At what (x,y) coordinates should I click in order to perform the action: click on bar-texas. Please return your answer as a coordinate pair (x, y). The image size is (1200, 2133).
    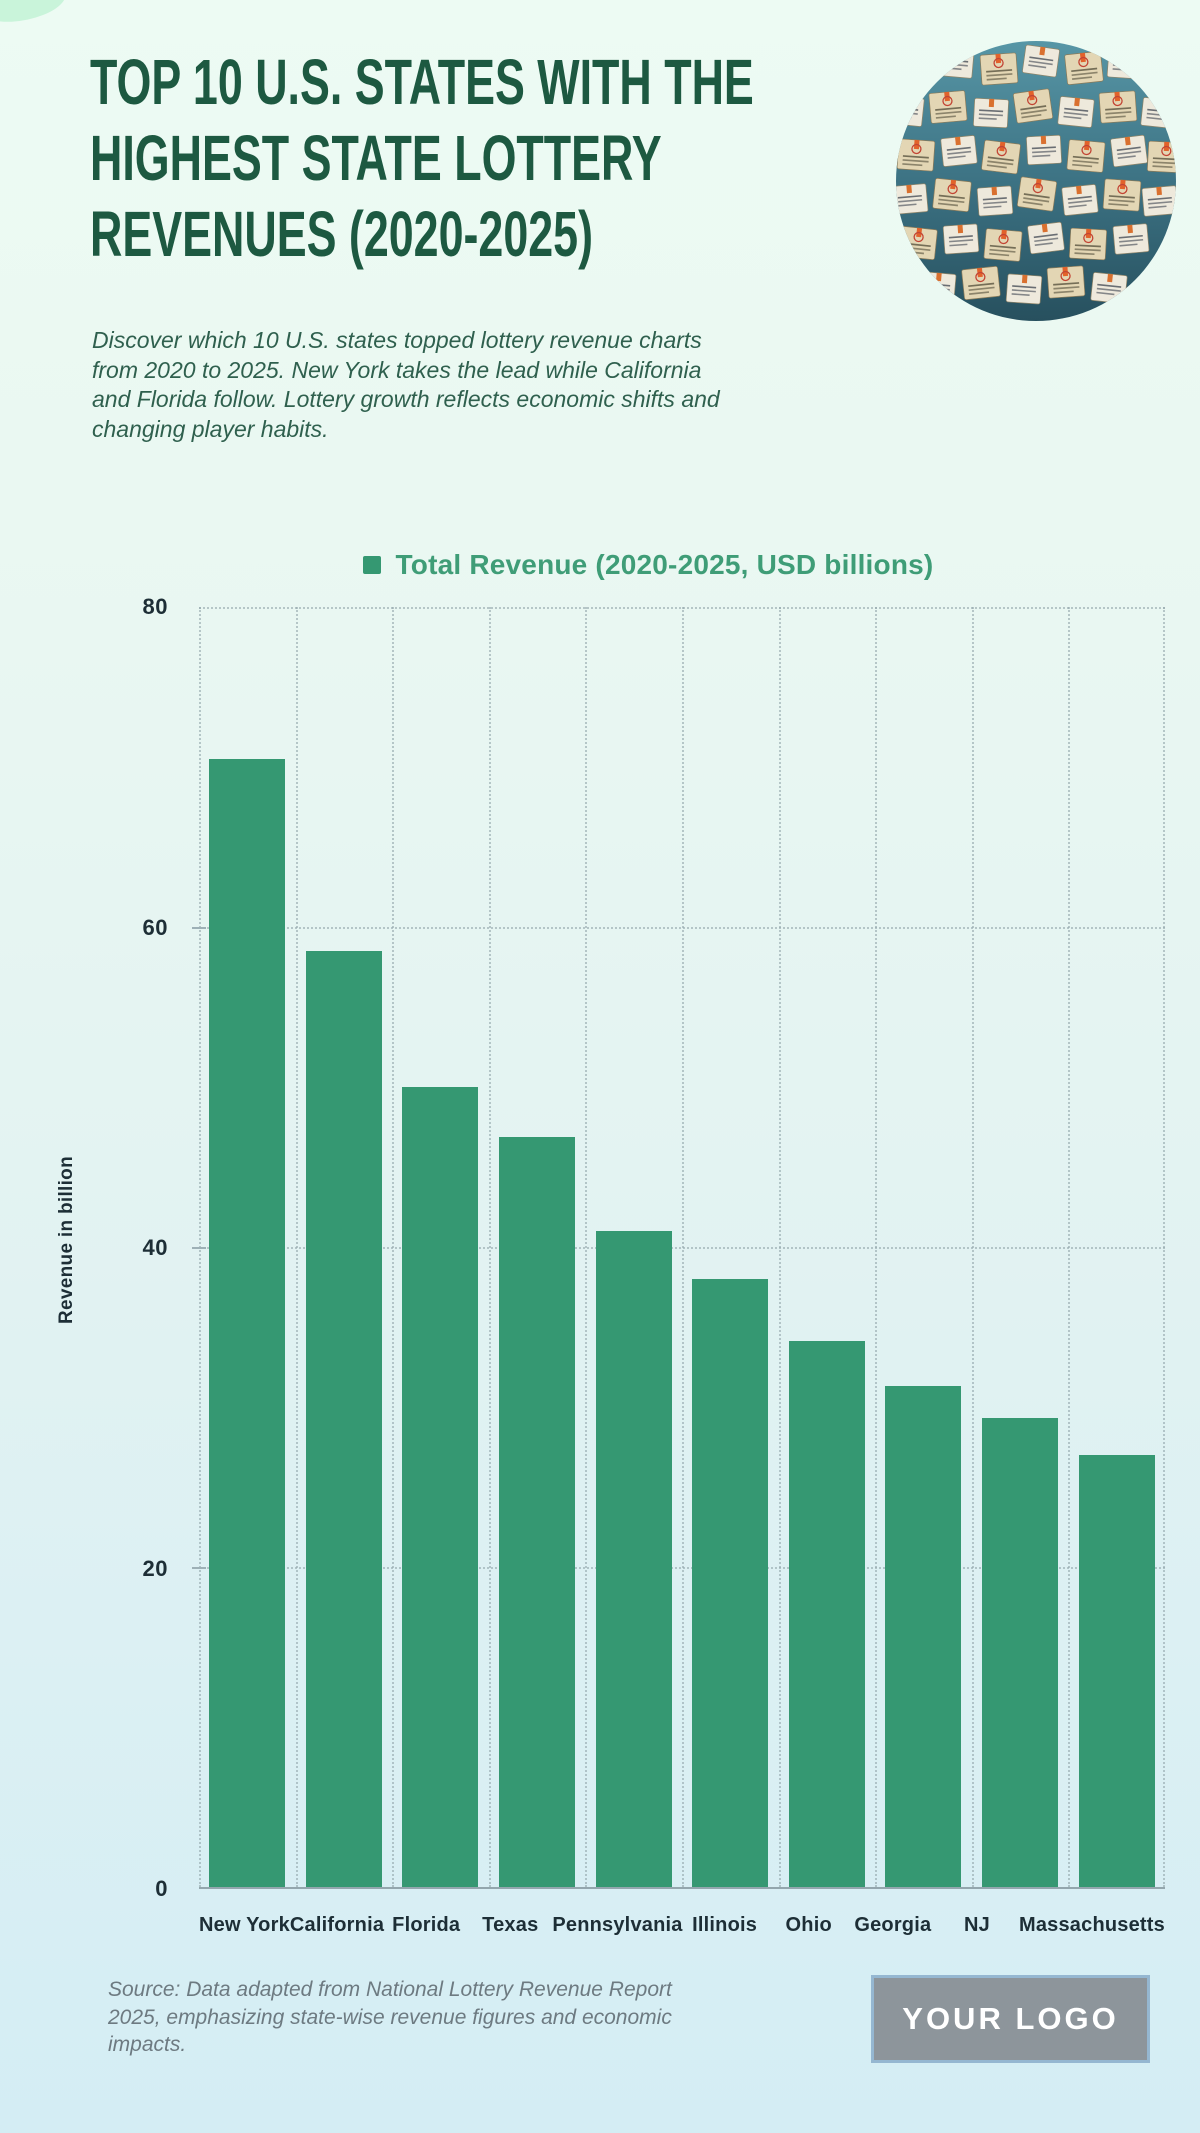
    Looking at the image, I should click on (537, 1511).